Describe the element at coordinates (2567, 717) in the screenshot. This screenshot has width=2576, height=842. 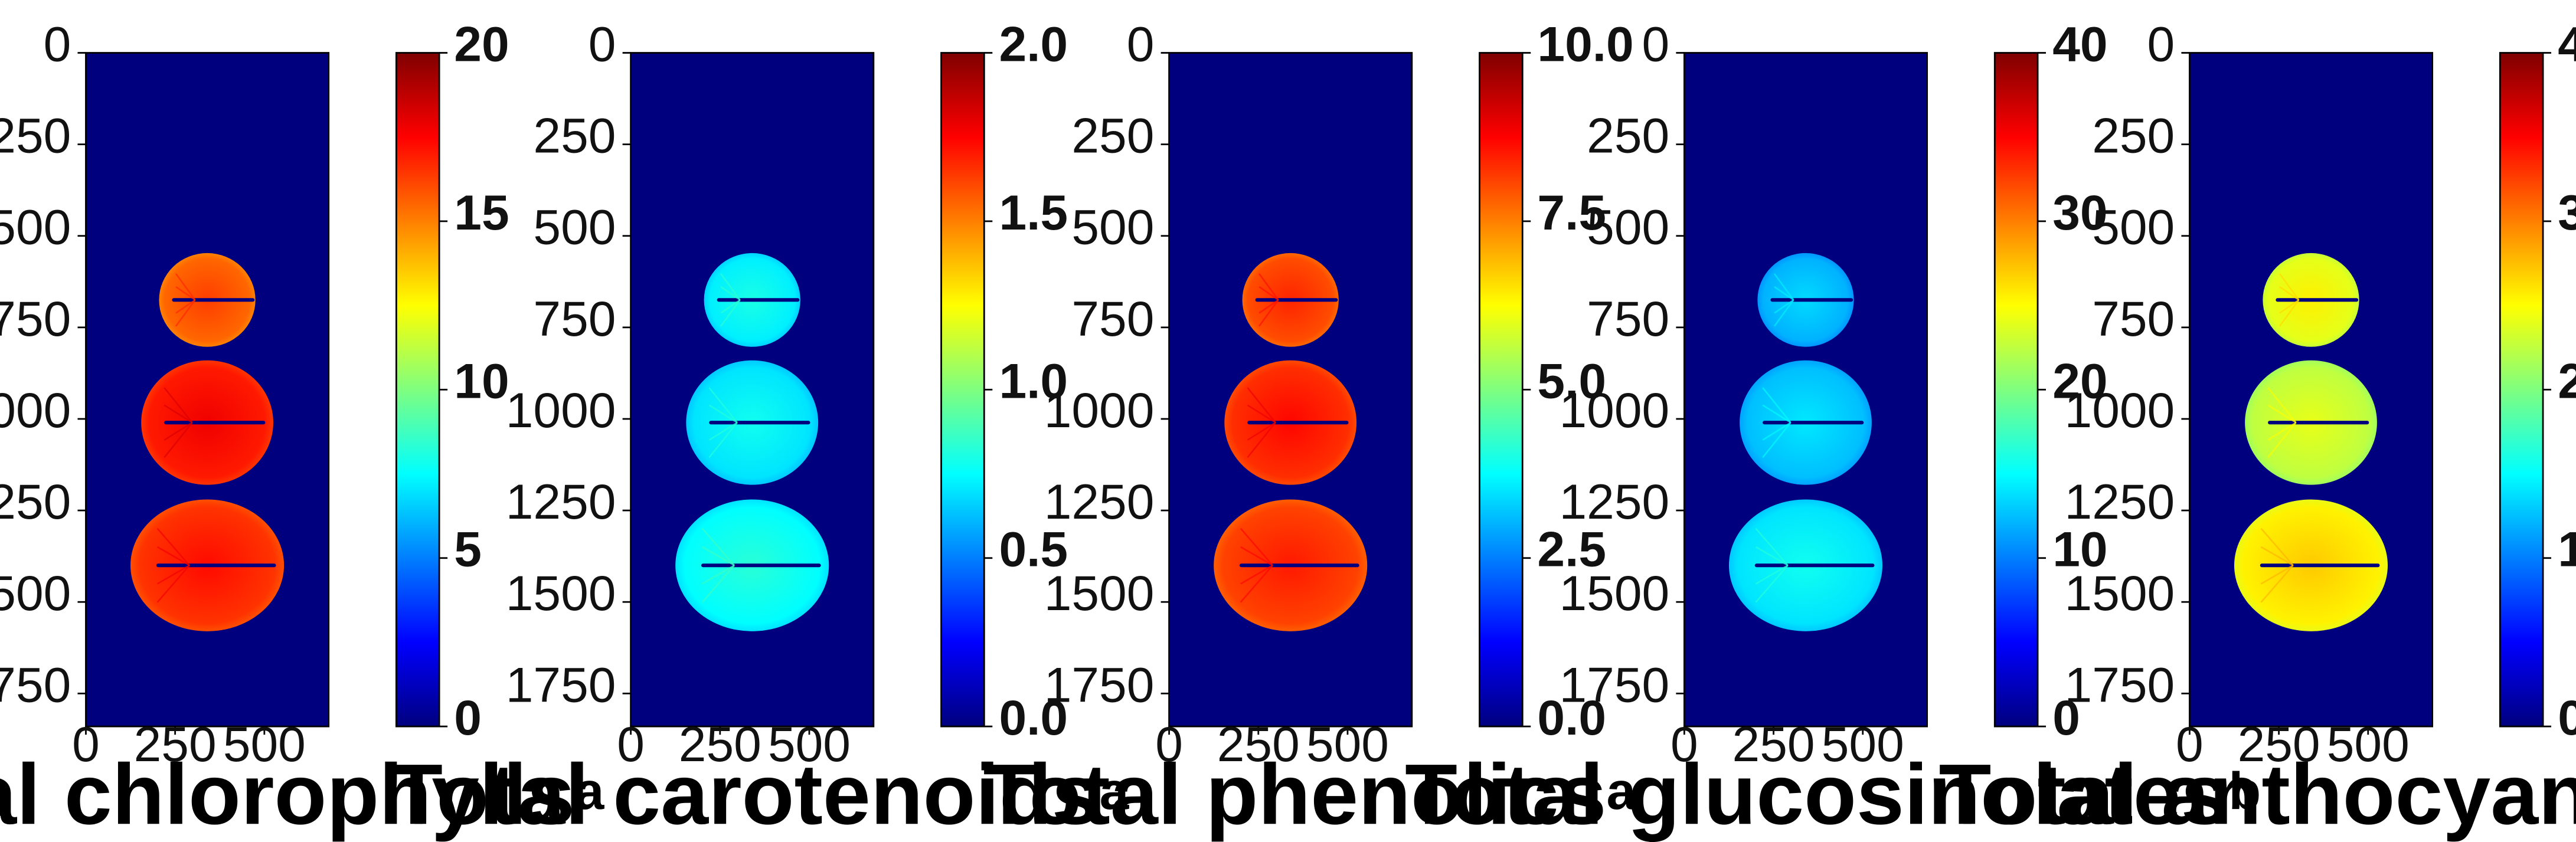
I see `colorbar-tick-label: 0` at that location.